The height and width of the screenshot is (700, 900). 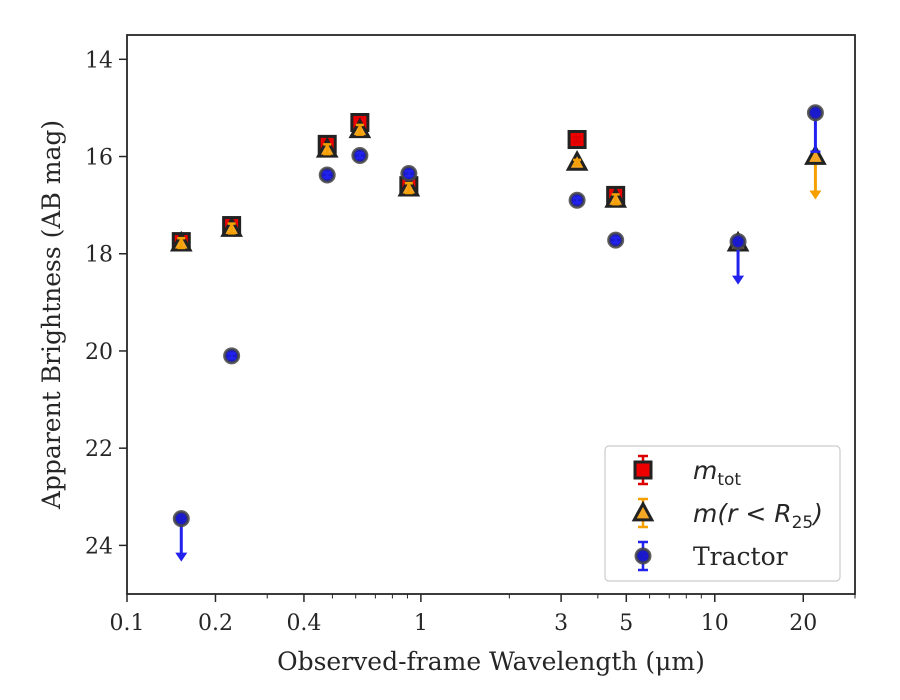 What do you see at coordinates (803, 623) in the screenshot?
I see `x-tick-label: 20` at bounding box center [803, 623].